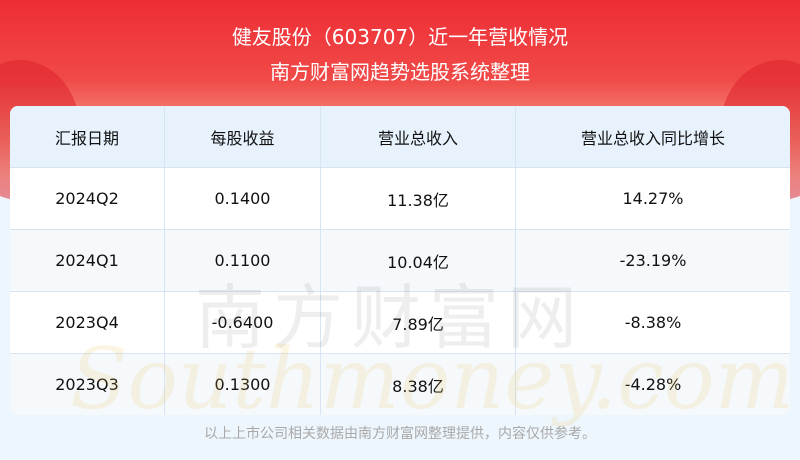 This screenshot has height=460, width=800. I want to click on table-cell: 0.1100, so click(243, 260).